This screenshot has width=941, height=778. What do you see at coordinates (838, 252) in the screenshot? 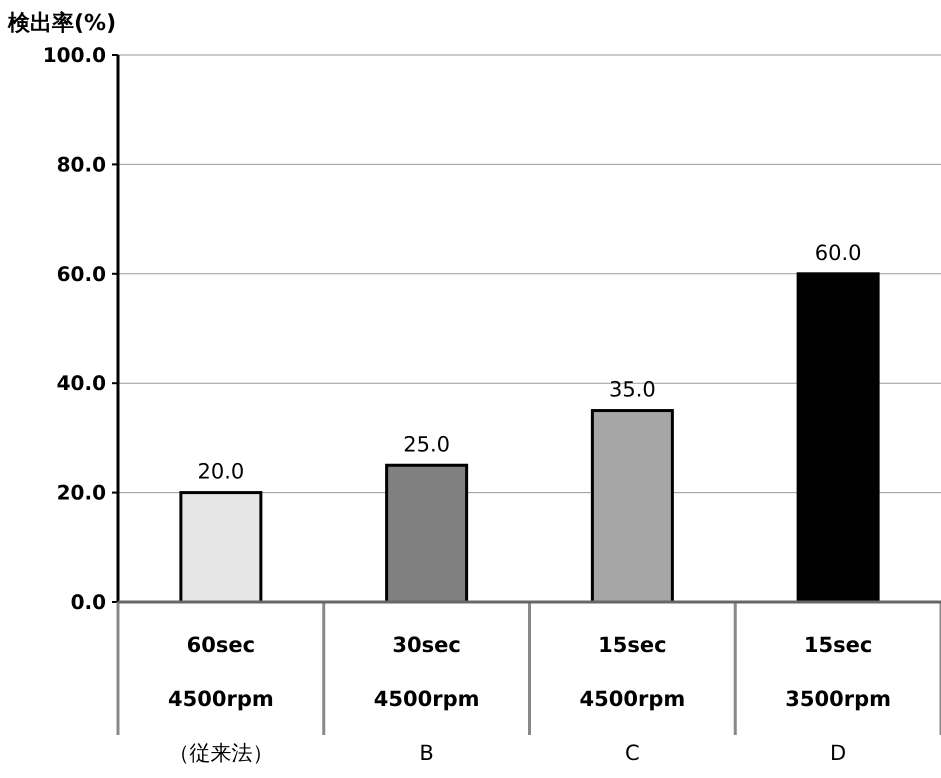
I see `data-label: 60.0` at bounding box center [838, 252].